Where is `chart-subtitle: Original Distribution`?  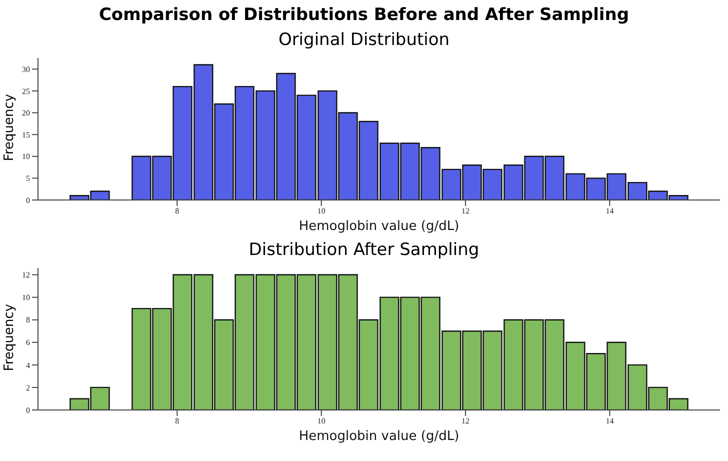 chart-subtitle: Original Distribution is located at coordinates (364, 40).